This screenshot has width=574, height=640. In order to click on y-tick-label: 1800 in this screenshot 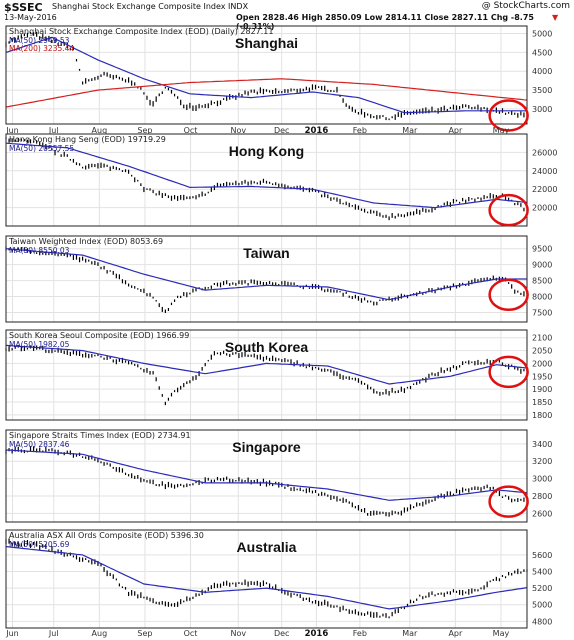, I will do `click(542, 415)`.